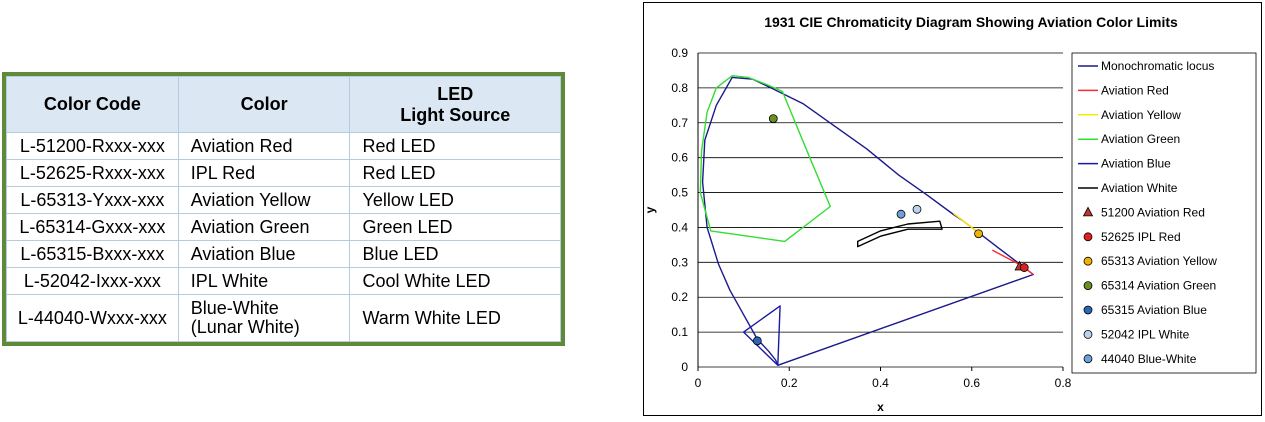 Image resolution: width=1265 pixels, height=422 pixels. Describe the element at coordinates (1063, 383) in the screenshot. I see `x-tick-label: 0.8` at that location.